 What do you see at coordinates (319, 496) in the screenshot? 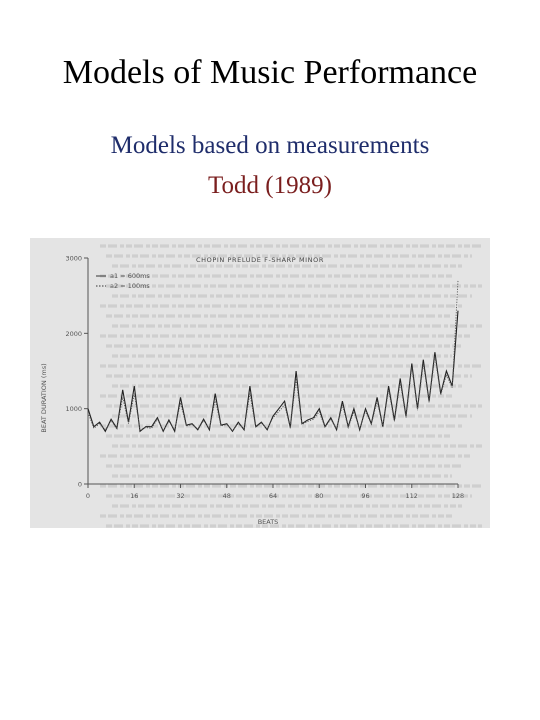
I see `x-tick-label: 80` at bounding box center [319, 496].